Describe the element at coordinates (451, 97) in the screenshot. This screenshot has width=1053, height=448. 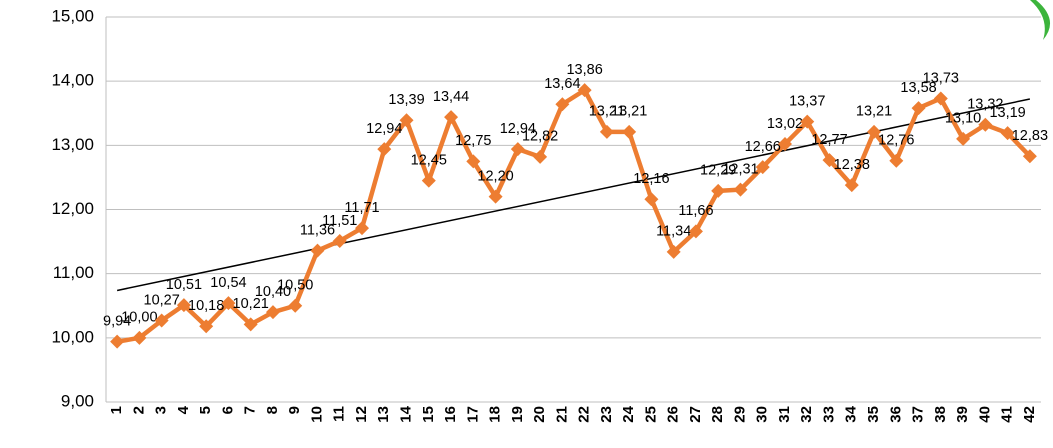
I see `data-label: 13,44` at that location.